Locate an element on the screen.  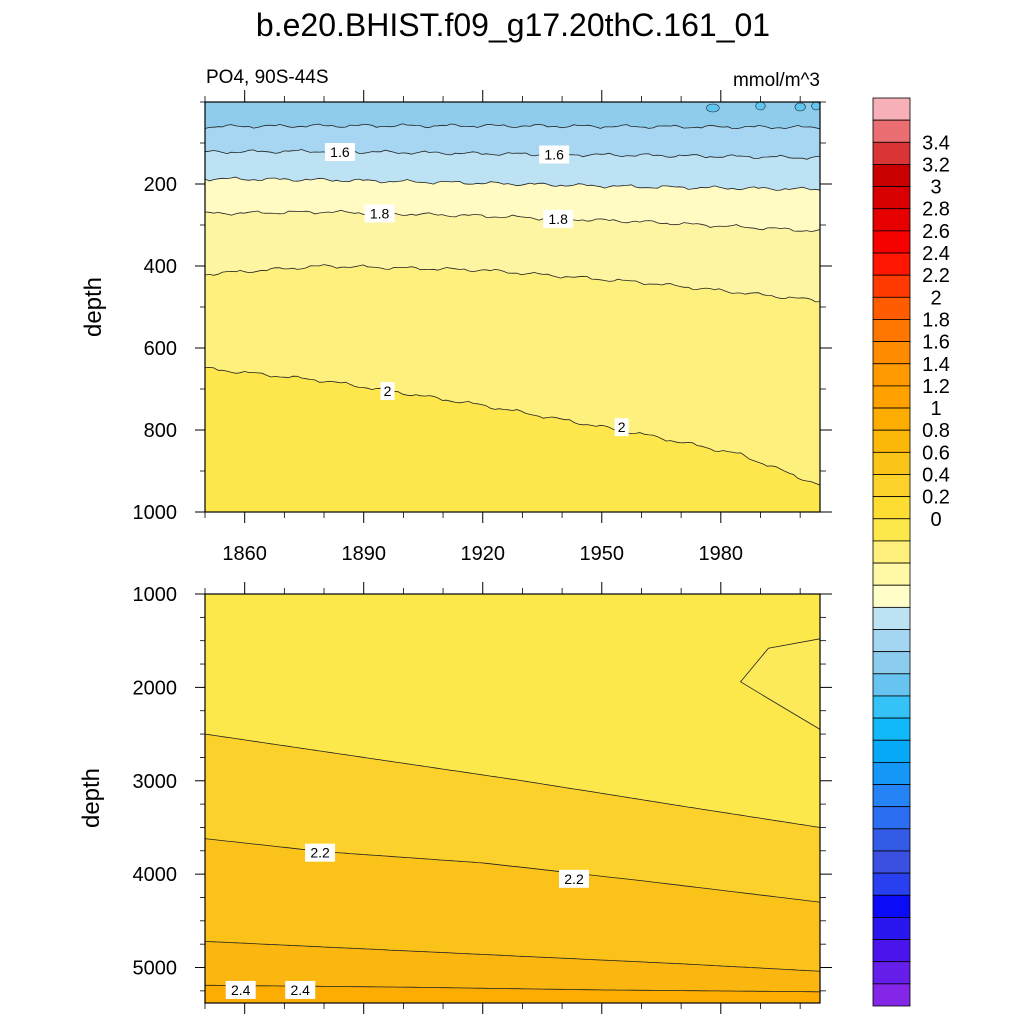
colorbar-label: 3 is located at coordinates (935, 188).